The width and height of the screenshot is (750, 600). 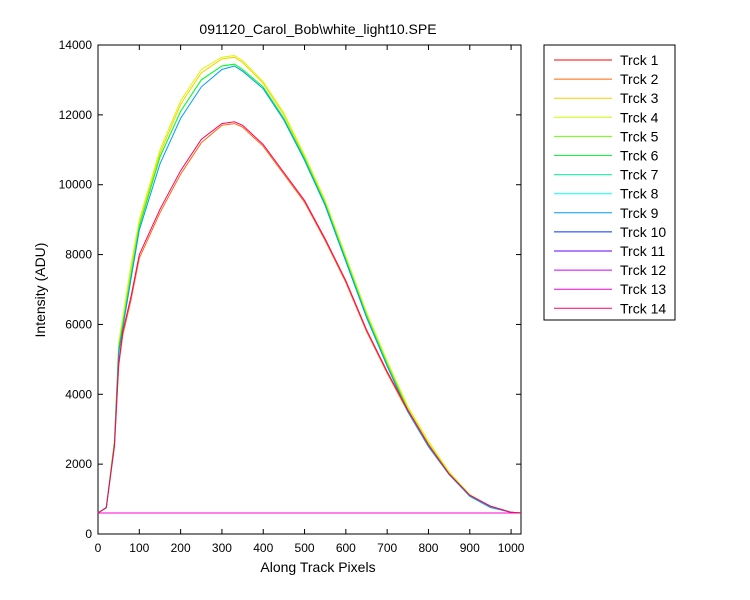 What do you see at coordinates (511, 548) in the screenshot?
I see `x-tick-label: 1000` at bounding box center [511, 548].